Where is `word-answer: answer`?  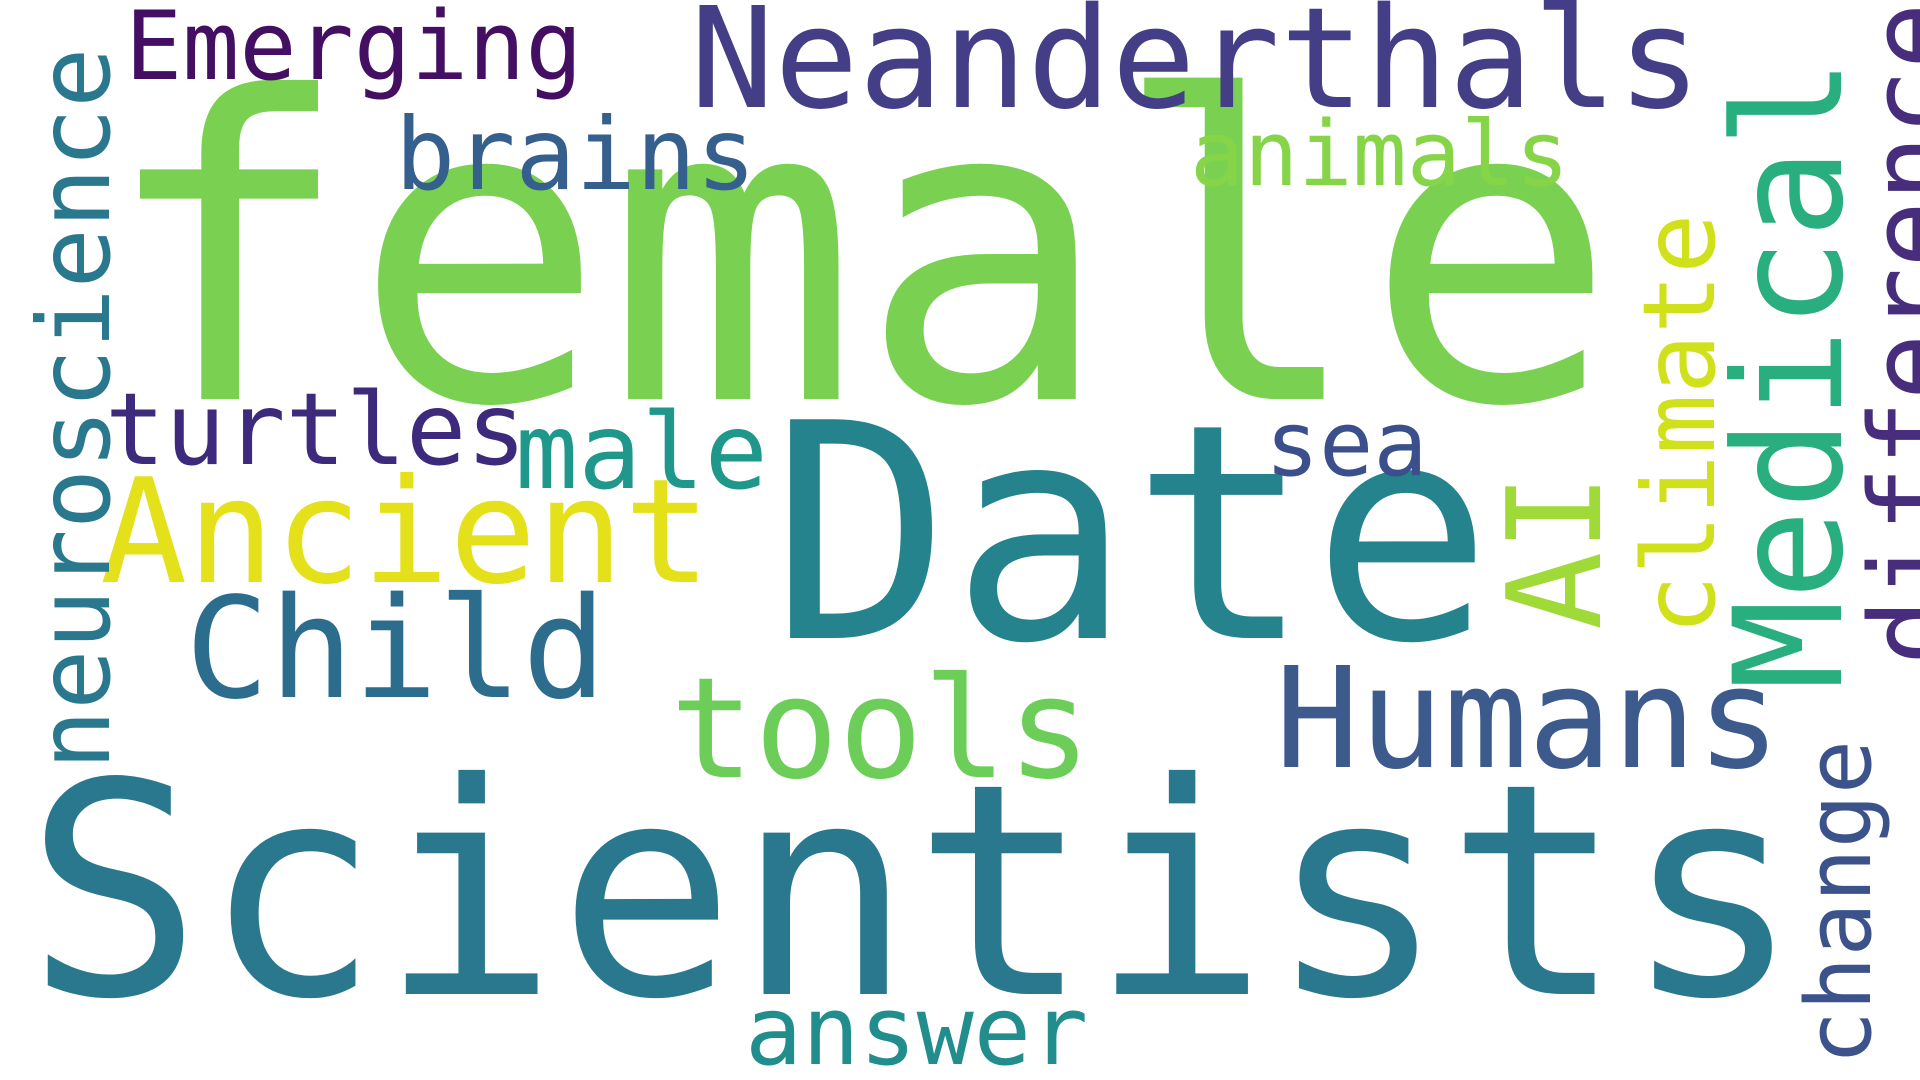 word-answer: answer is located at coordinates (917, 1028).